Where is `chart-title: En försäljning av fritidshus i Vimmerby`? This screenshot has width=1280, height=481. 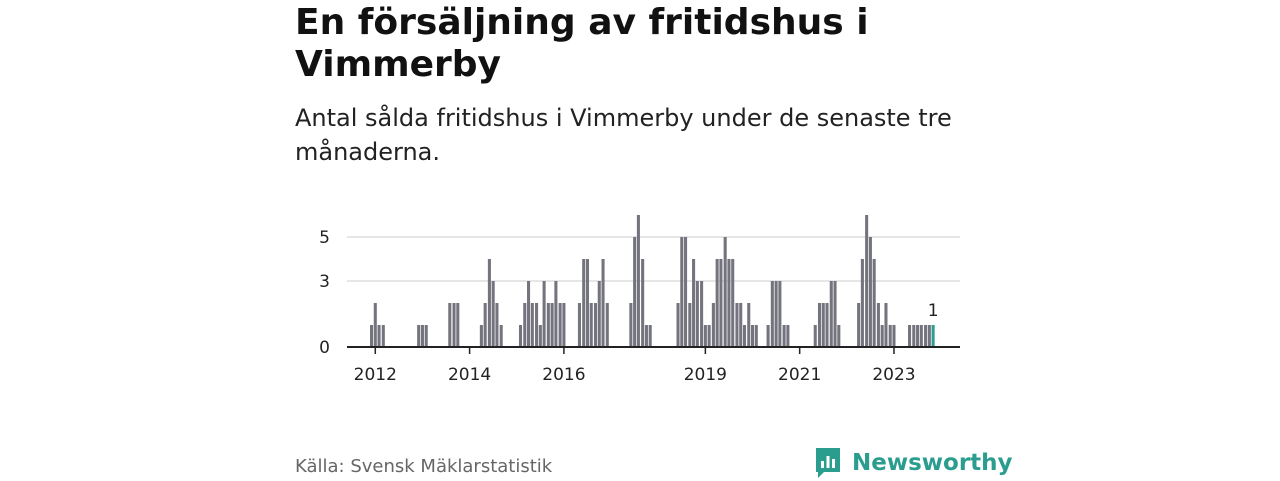
chart-title: En försäljning av fritidshus i Vimmerby is located at coordinates (582, 43).